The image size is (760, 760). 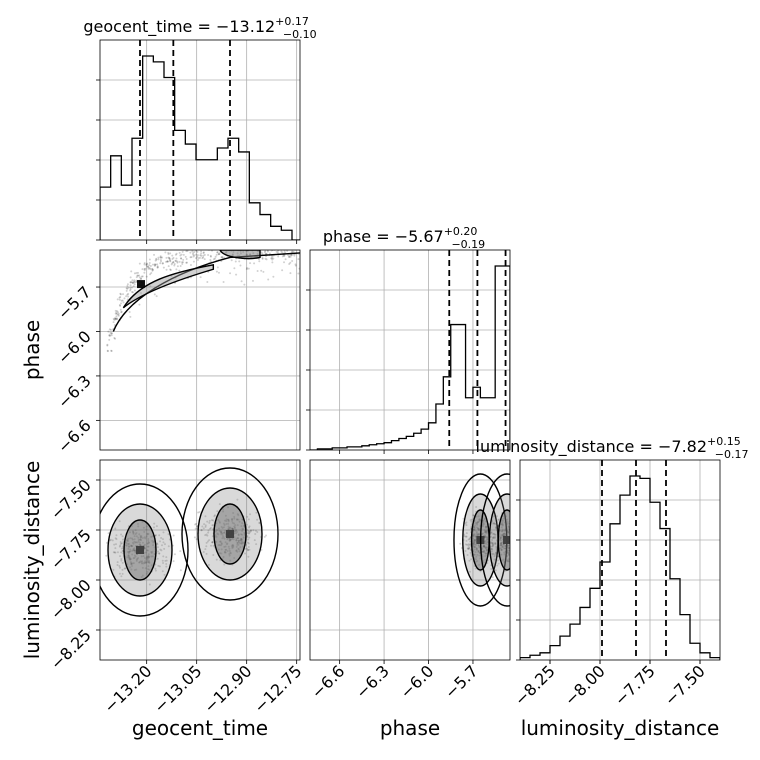 What do you see at coordinates (372, 681) in the screenshot?
I see `x-tick-label: −6.3` at bounding box center [372, 681].